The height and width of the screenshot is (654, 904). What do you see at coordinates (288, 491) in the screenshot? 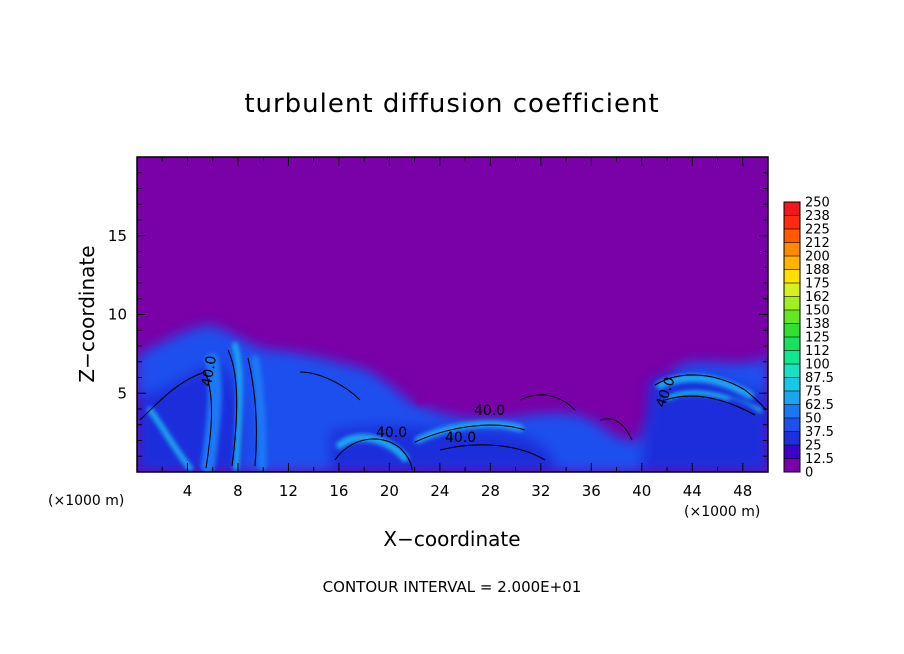
I see `x-tick-label: 12` at bounding box center [288, 491].